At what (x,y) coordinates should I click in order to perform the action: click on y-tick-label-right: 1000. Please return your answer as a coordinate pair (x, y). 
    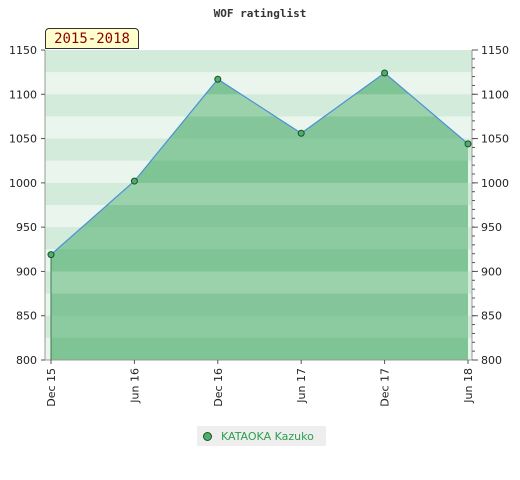
    Looking at the image, I should click on (495, 183).